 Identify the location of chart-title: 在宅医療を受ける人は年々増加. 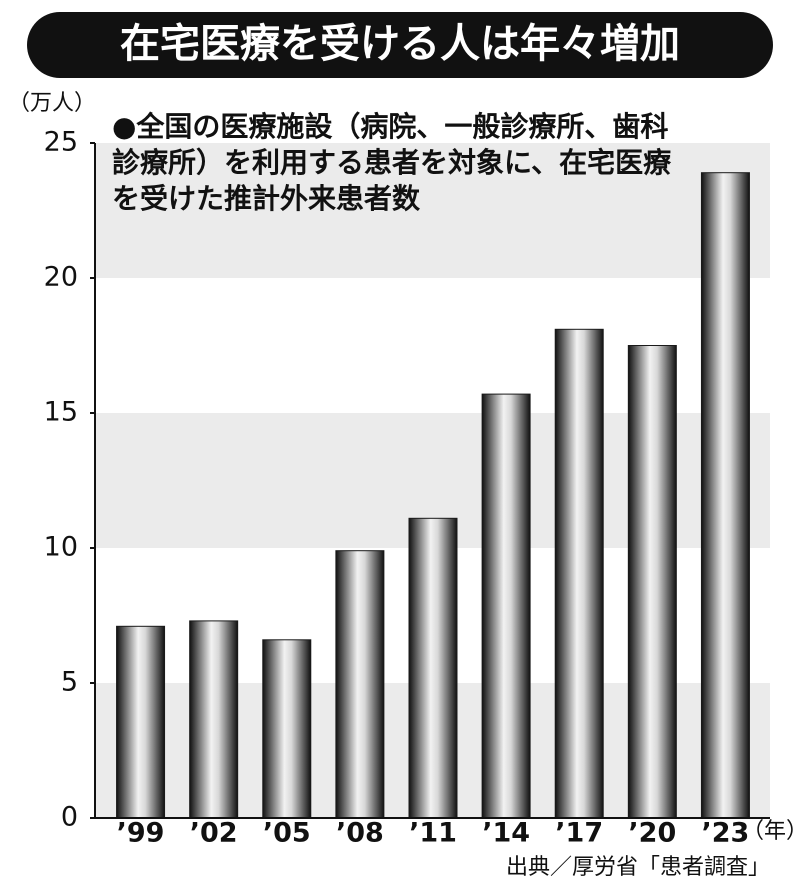
(400, 44).